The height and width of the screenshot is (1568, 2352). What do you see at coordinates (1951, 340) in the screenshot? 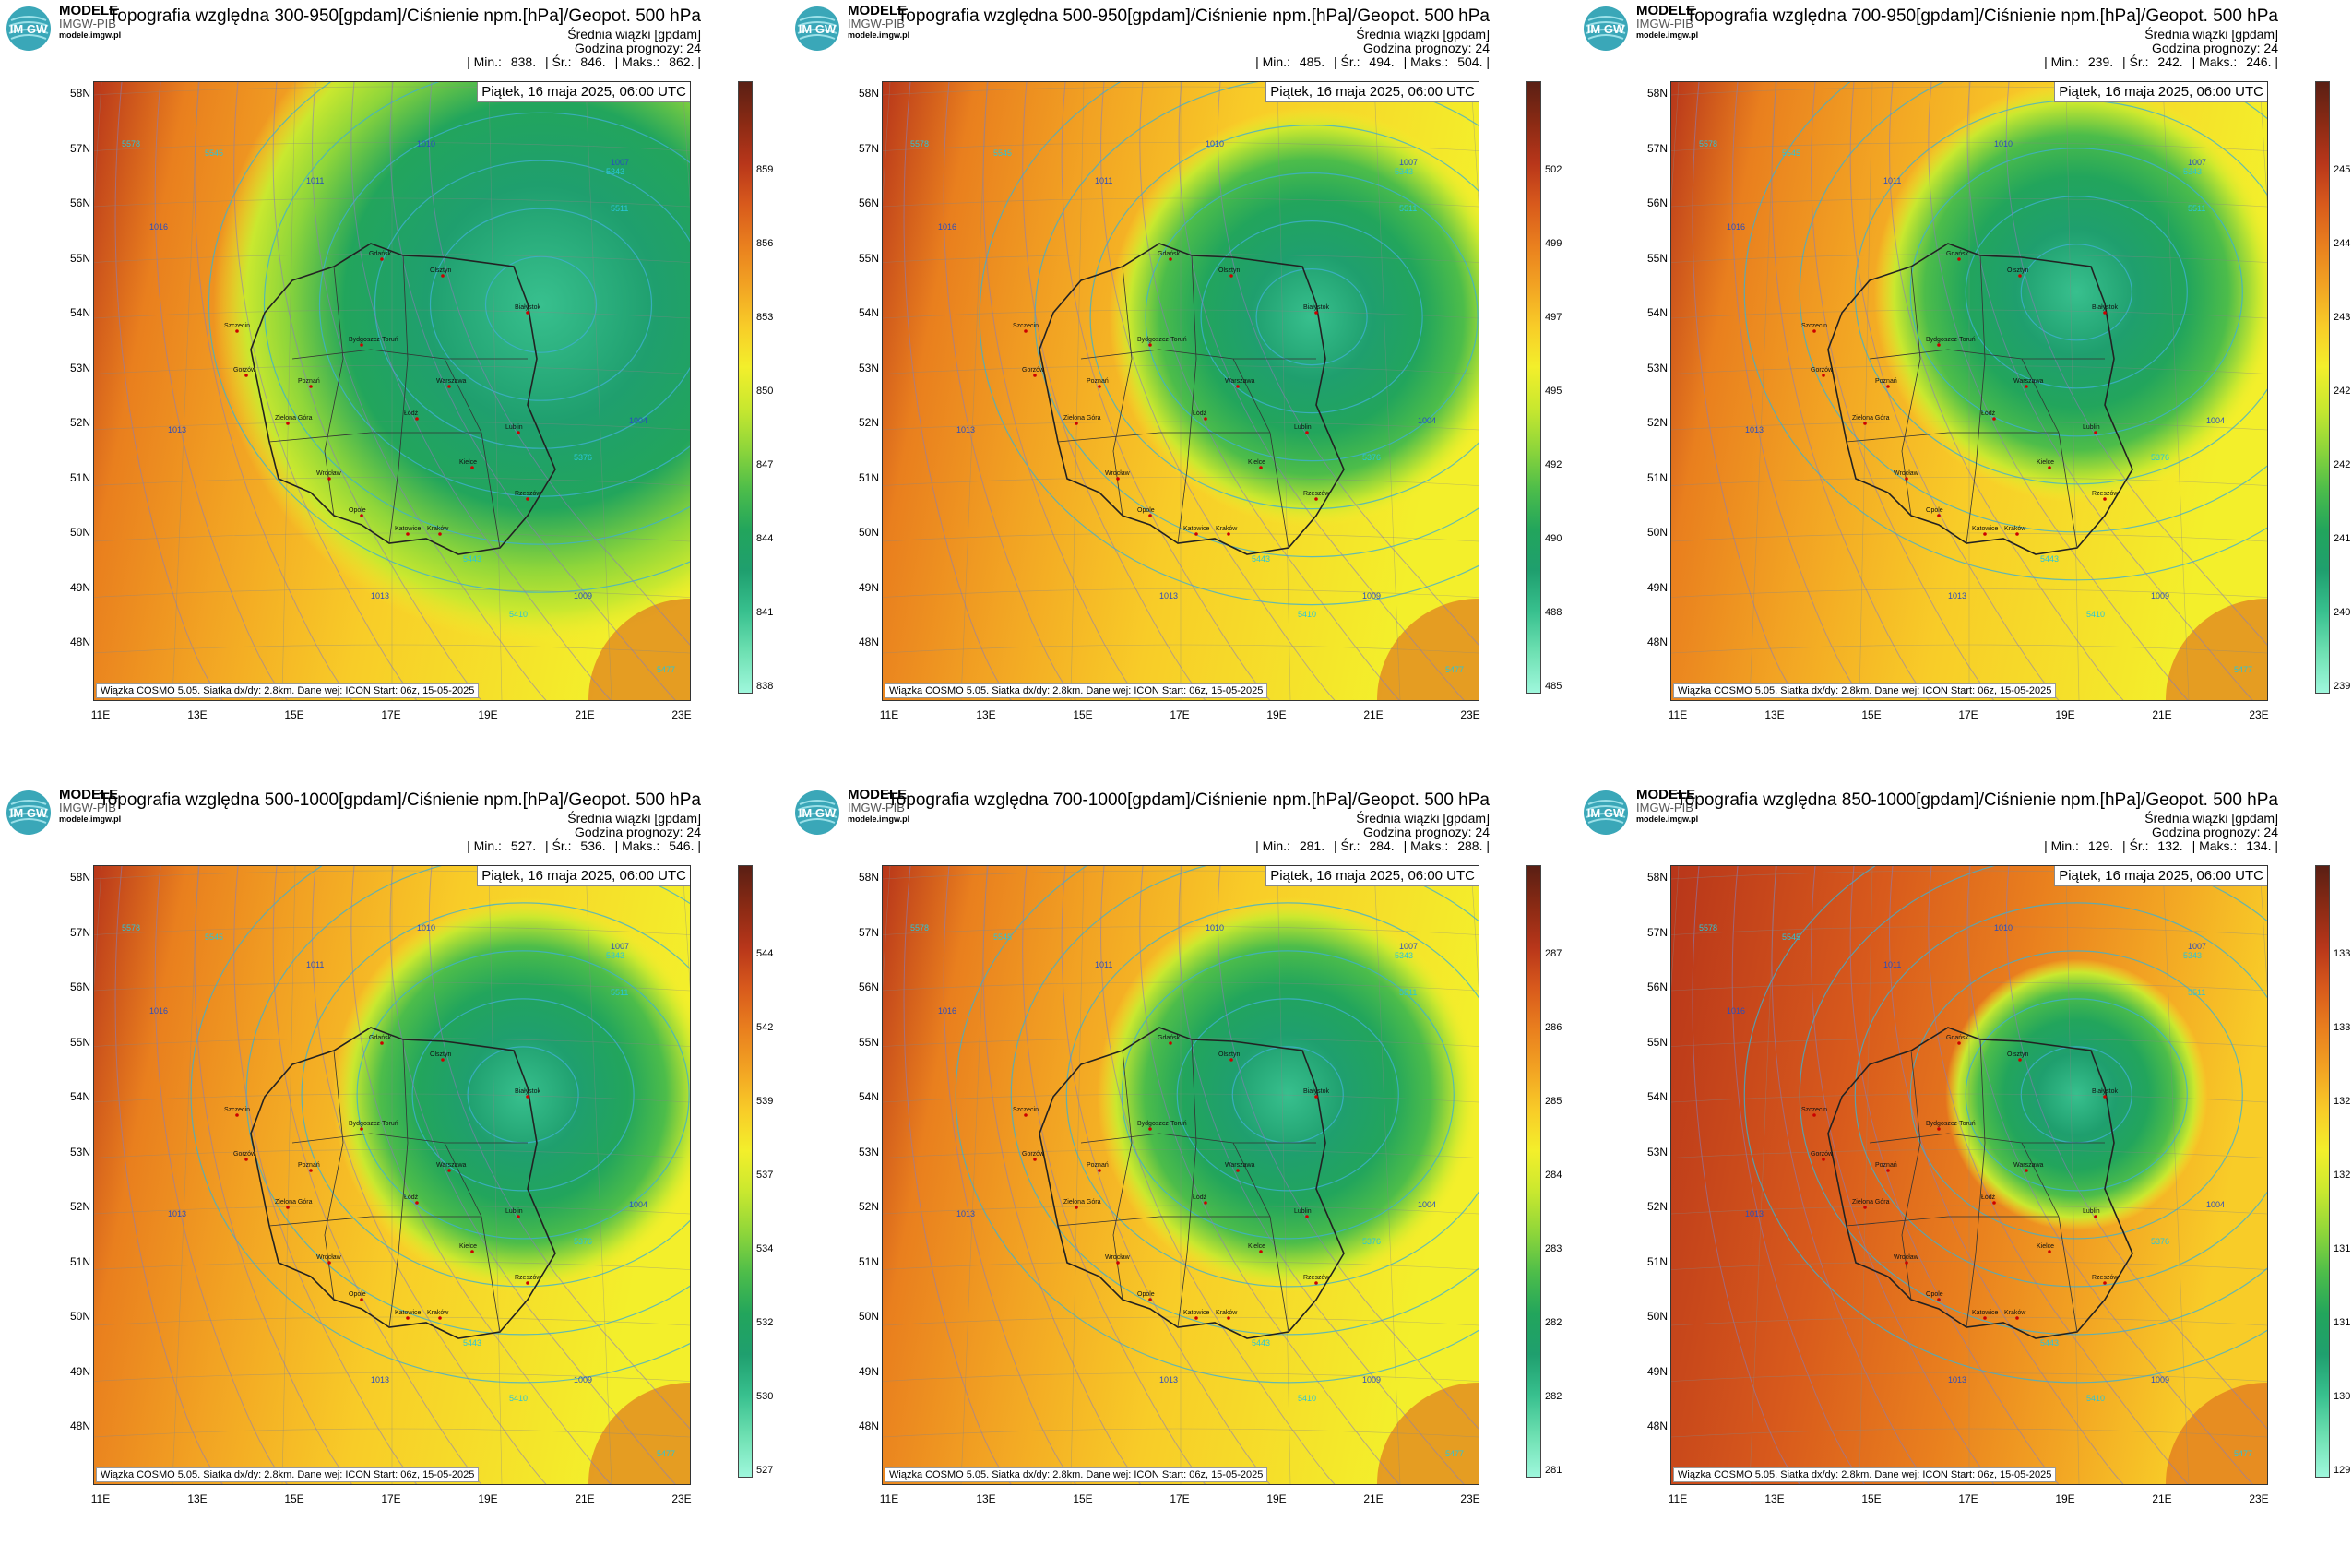
I see `city-label: Bydgoszcz-Toruń` at bounding box center [1951, 340].